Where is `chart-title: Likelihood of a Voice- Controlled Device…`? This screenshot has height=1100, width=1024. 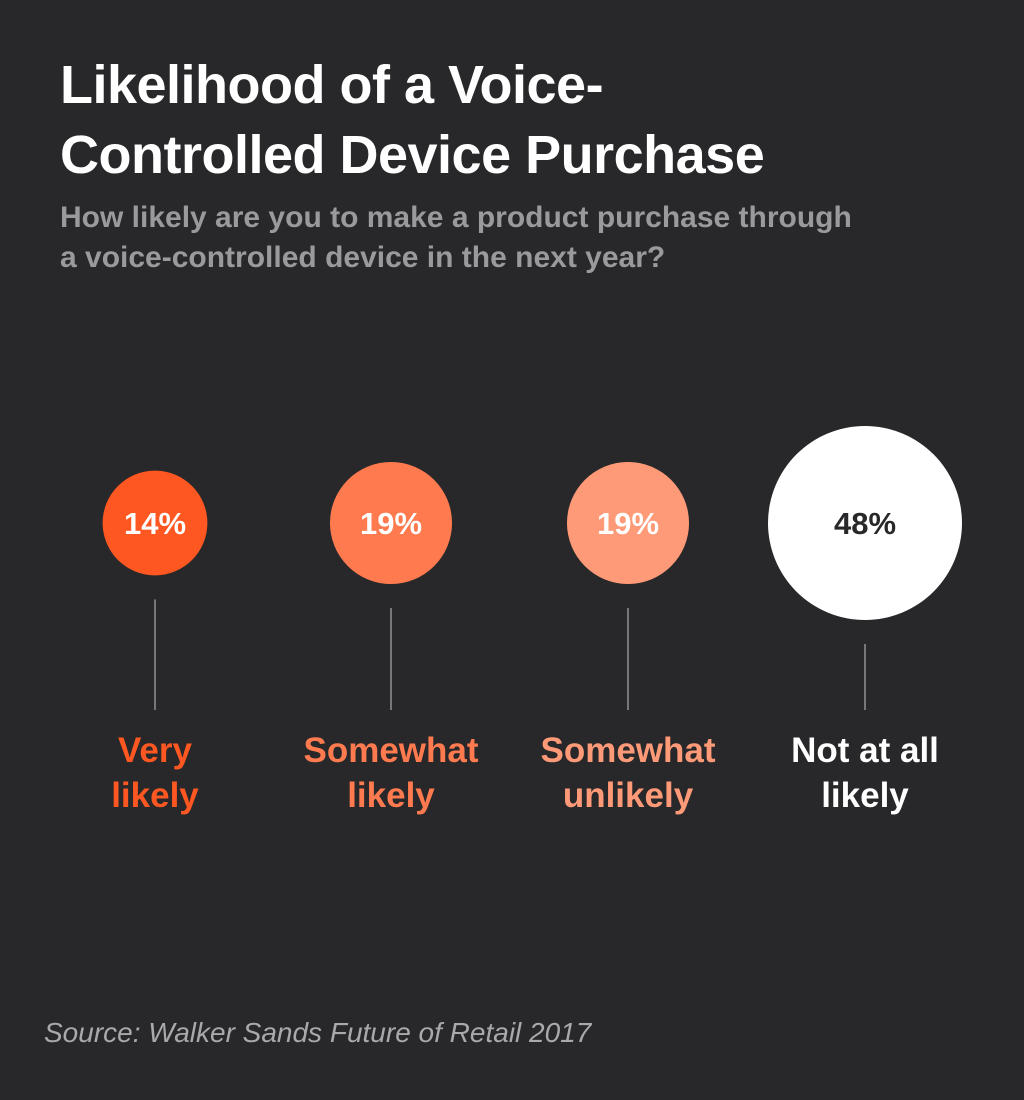 chart-title: Likelihood of a Voice- Controlled Device… is located at coordinates (490, 120).